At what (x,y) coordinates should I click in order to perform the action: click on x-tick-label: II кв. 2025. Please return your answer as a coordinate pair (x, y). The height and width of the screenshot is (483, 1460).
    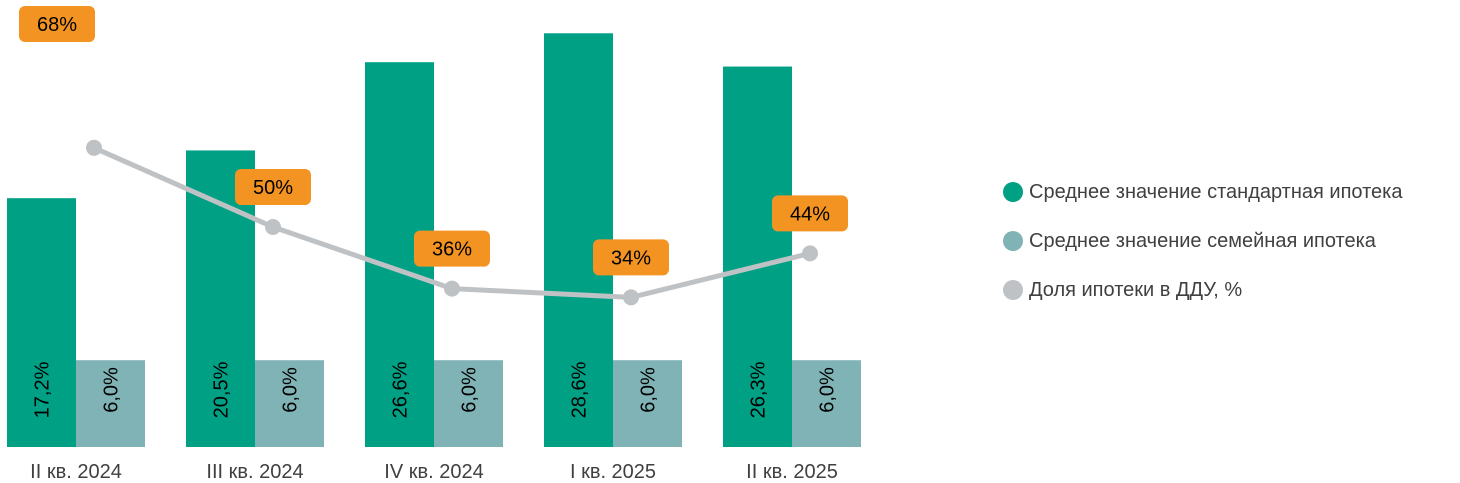
    Looking at the image, I should click on (792, 472).